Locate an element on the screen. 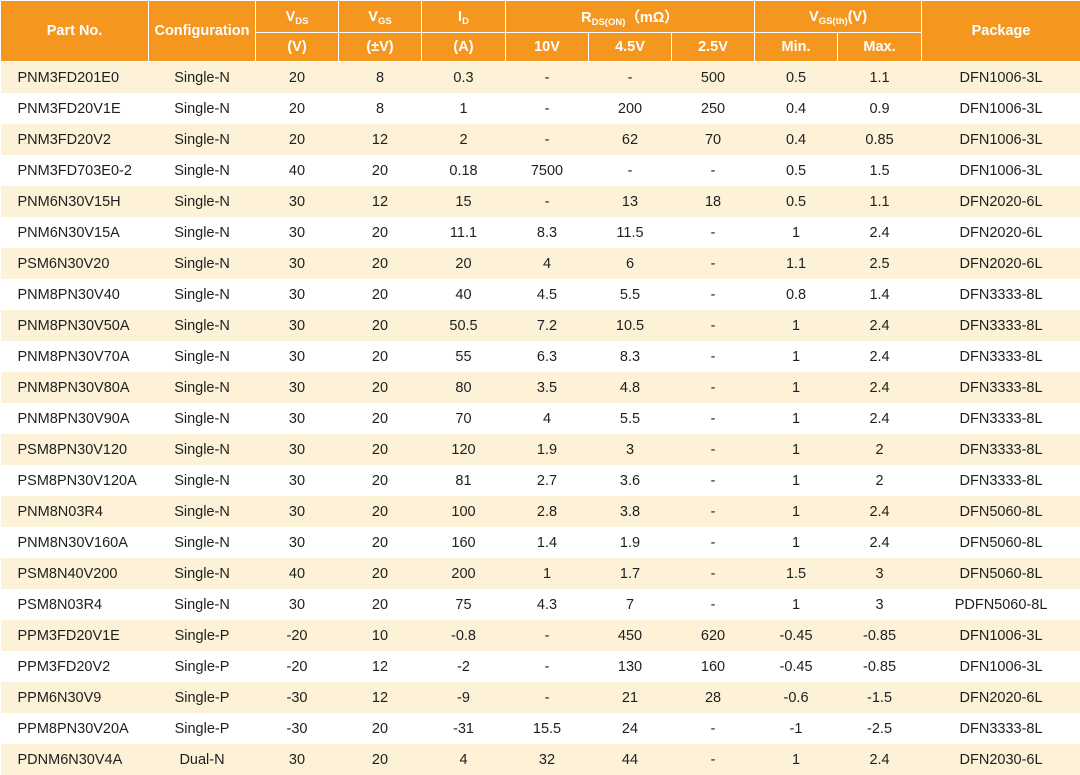 The width and height of the screenshot is (1080, 775). cell-configuration: Dual-N is located at coordinates (202, 759).